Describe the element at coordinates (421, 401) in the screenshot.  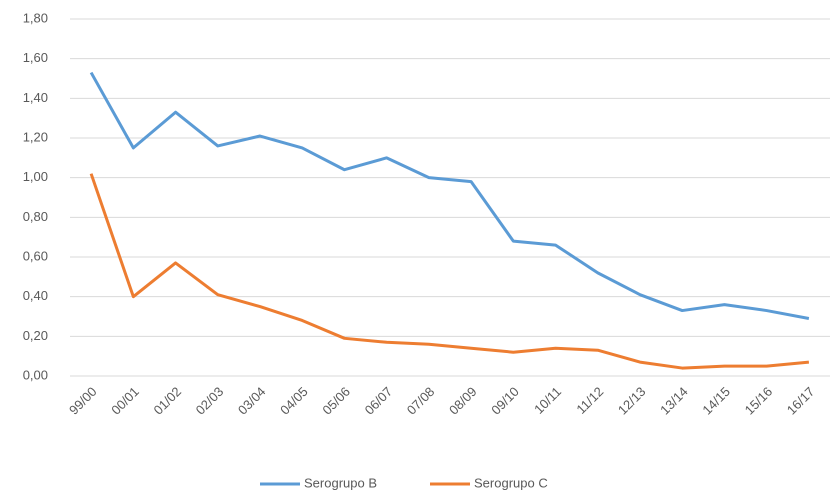
I see `x-tick-label: 07/08` at that location.